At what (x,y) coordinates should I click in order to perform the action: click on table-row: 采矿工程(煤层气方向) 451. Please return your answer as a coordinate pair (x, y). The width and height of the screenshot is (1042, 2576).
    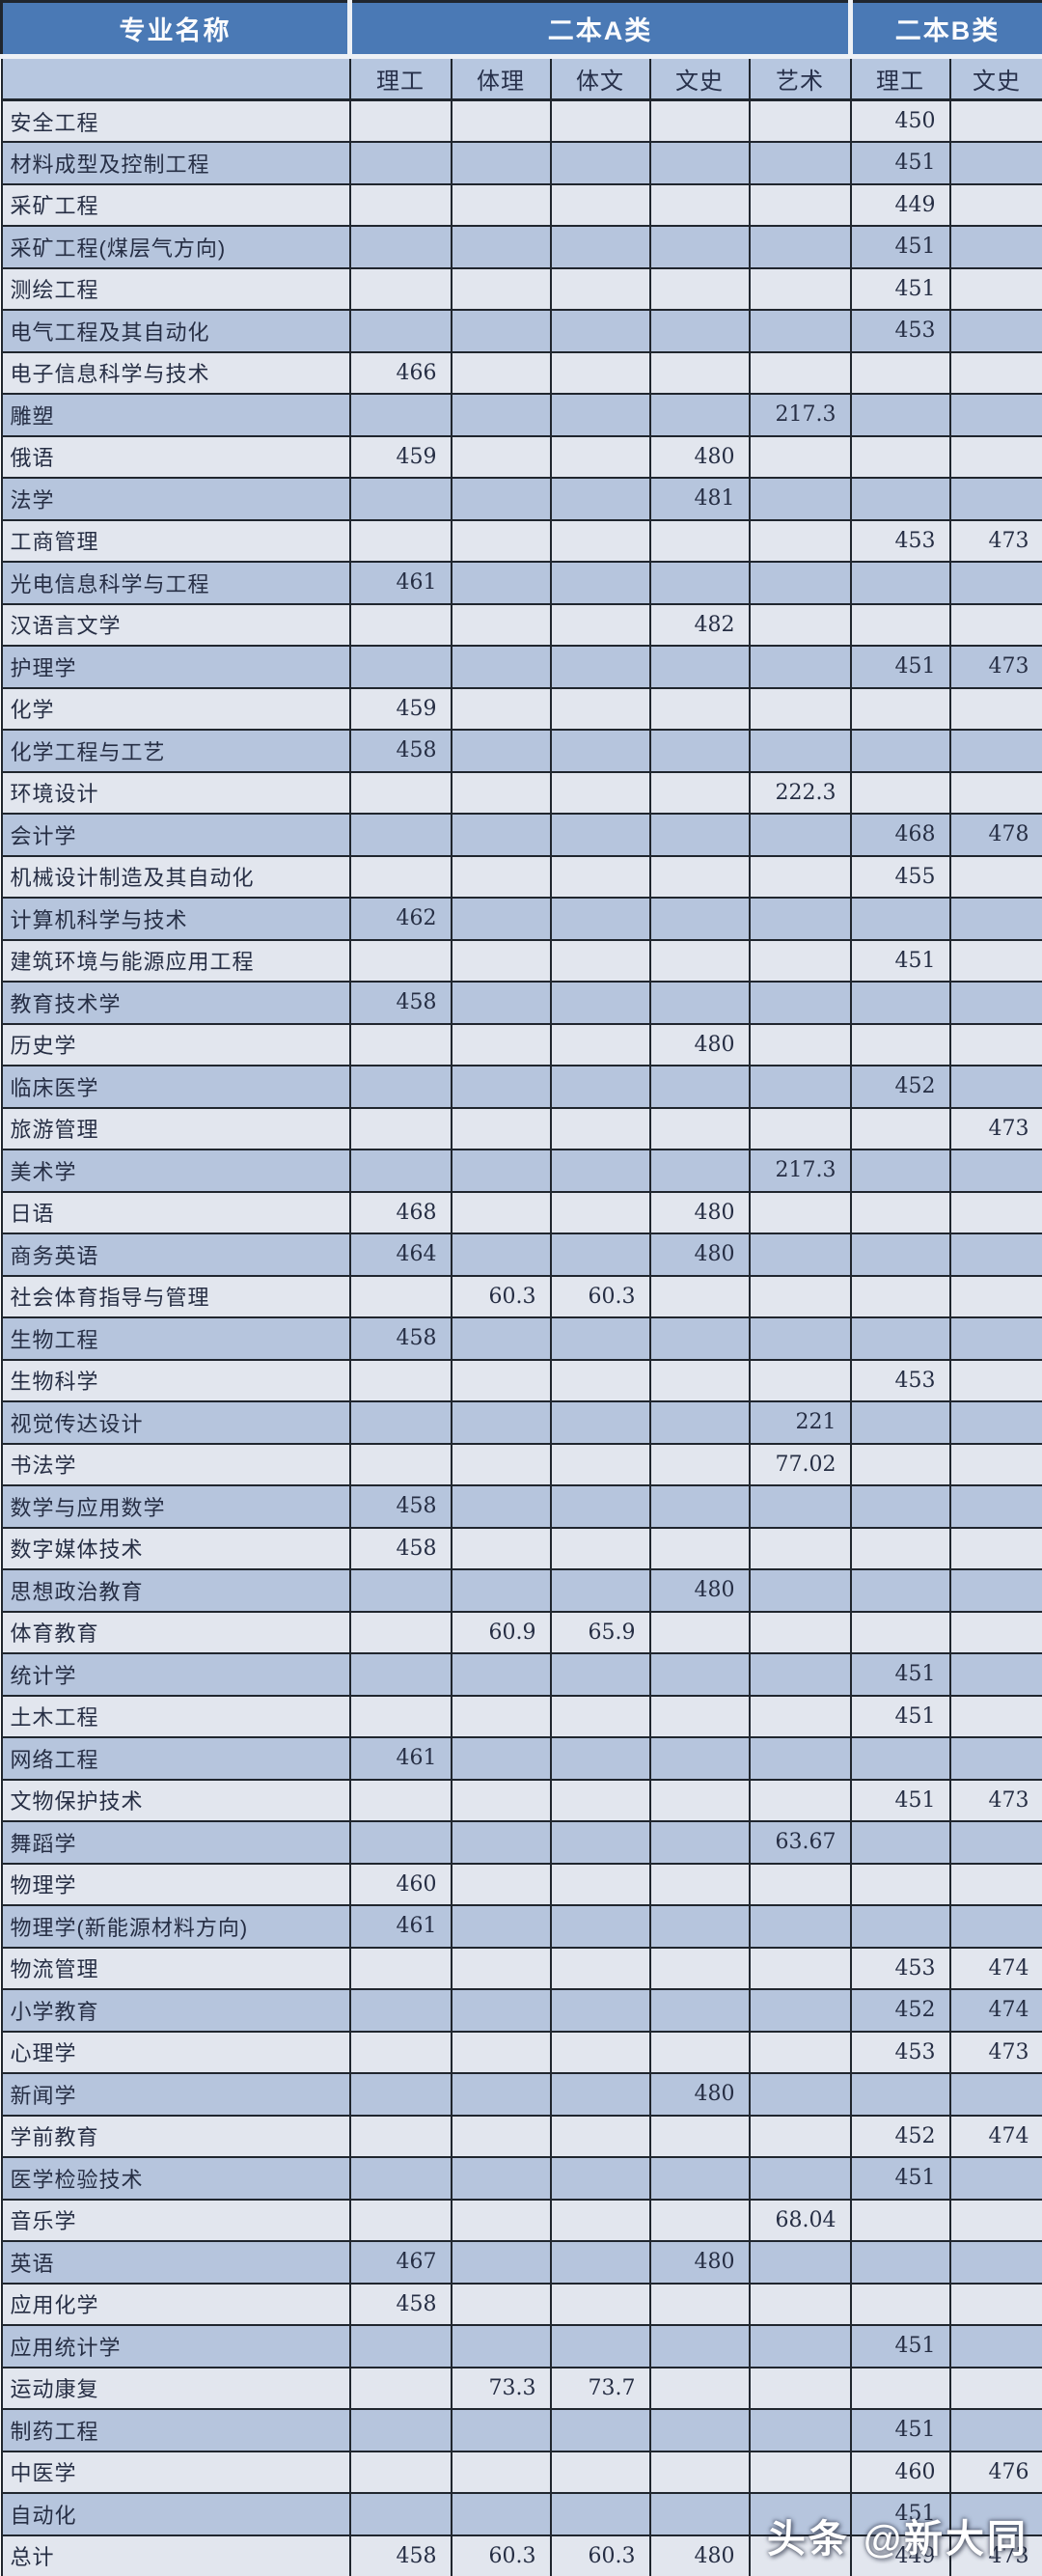
    Looking at the image, I should click on (521, 247).